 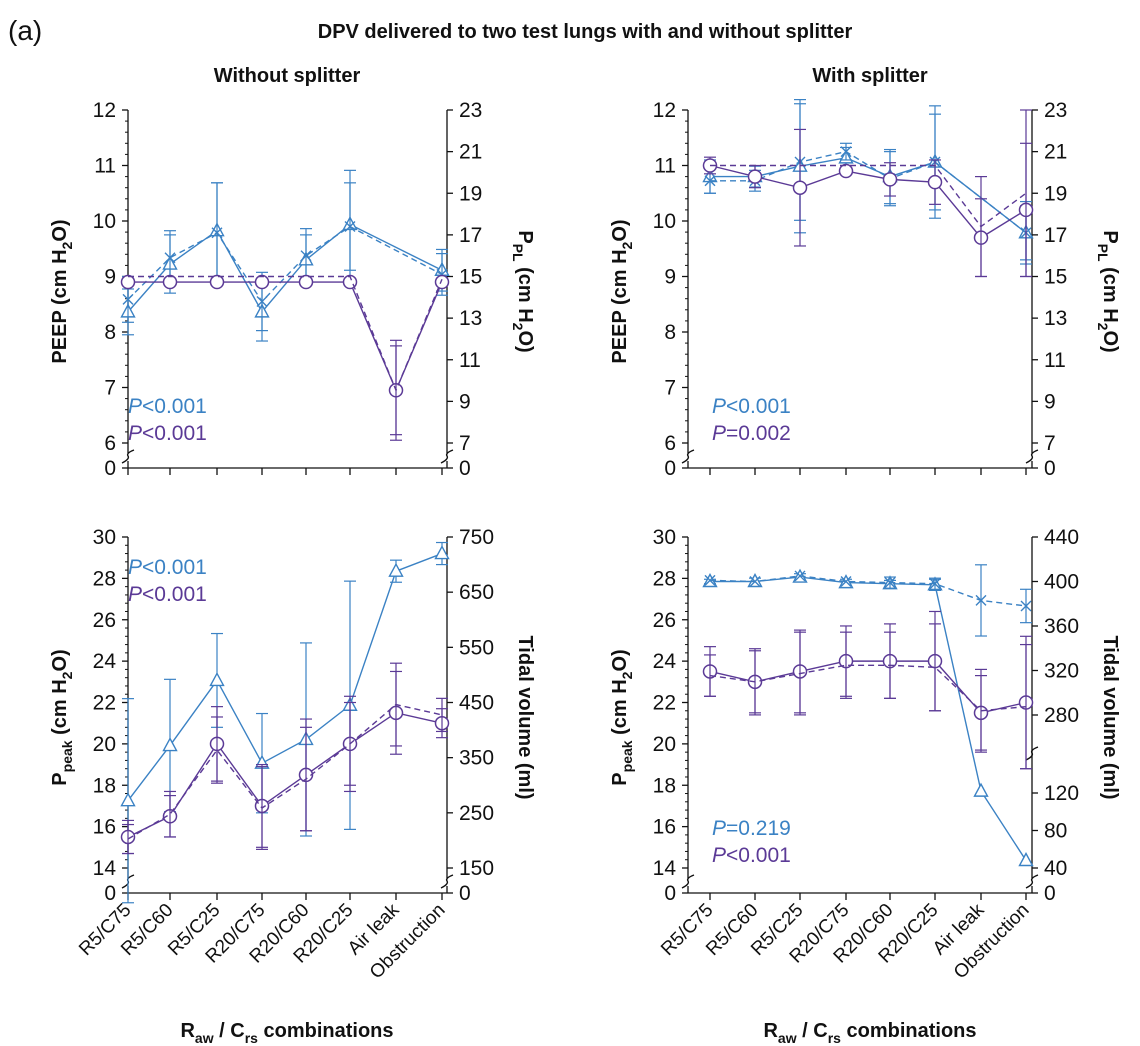 I want to click on y-tick-label: 16, so click(x=104, y=827).